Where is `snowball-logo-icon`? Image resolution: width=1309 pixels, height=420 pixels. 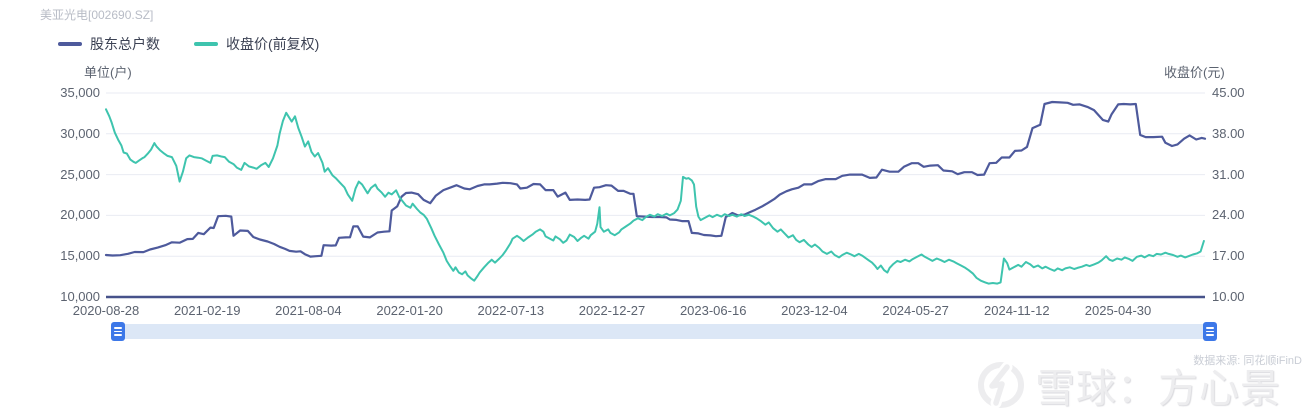 snowball-logo-icon is located at coordinates (1001, 385).